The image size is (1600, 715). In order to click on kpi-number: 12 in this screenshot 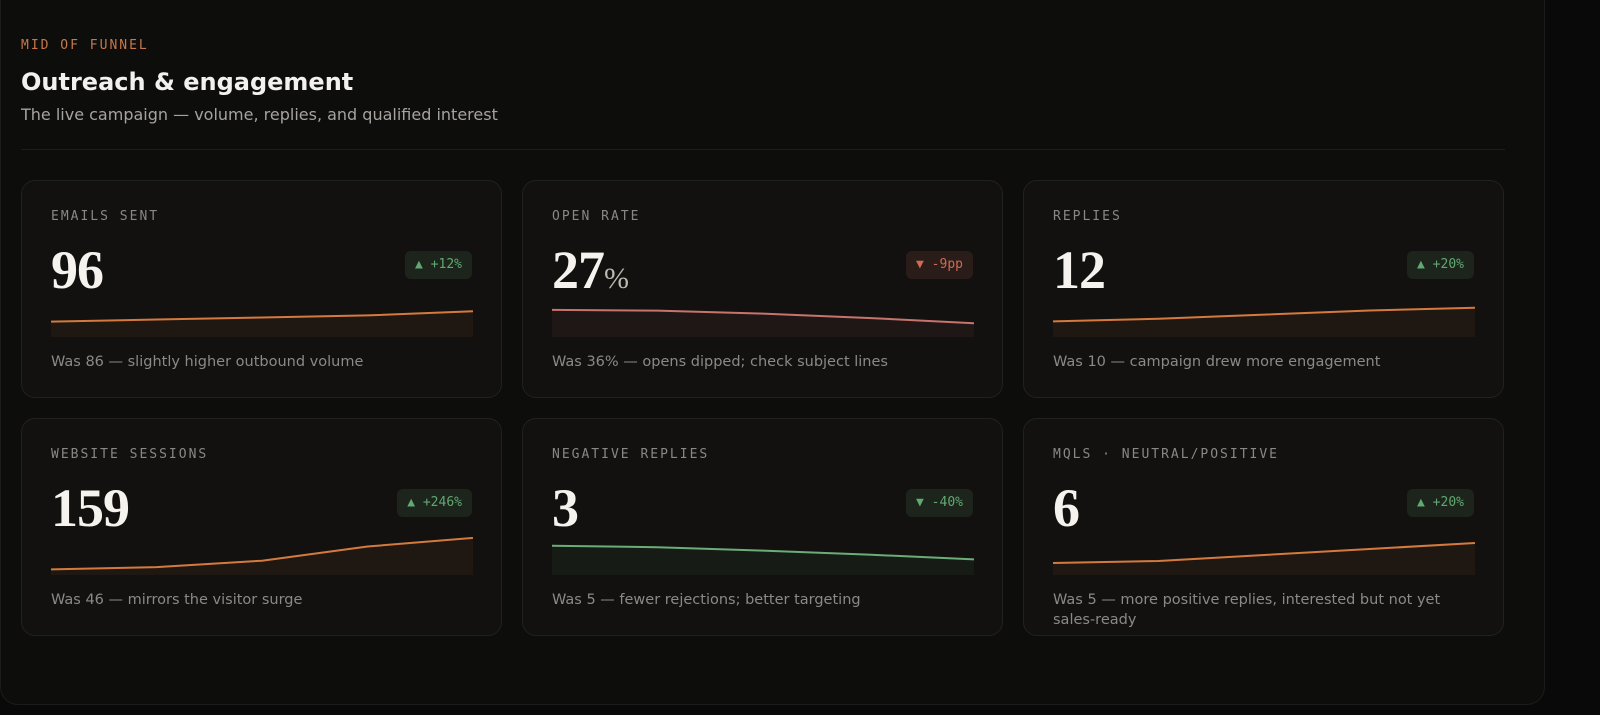, I will do `click(1079, 270)`.